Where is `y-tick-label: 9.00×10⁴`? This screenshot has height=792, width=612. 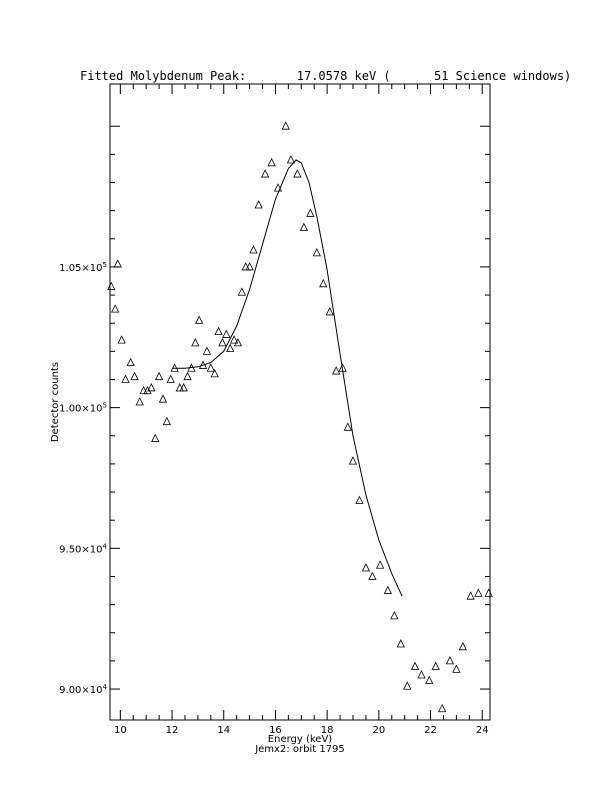
y-tick-label: 9.00×10⁴ is located at coordinates (83, 689).